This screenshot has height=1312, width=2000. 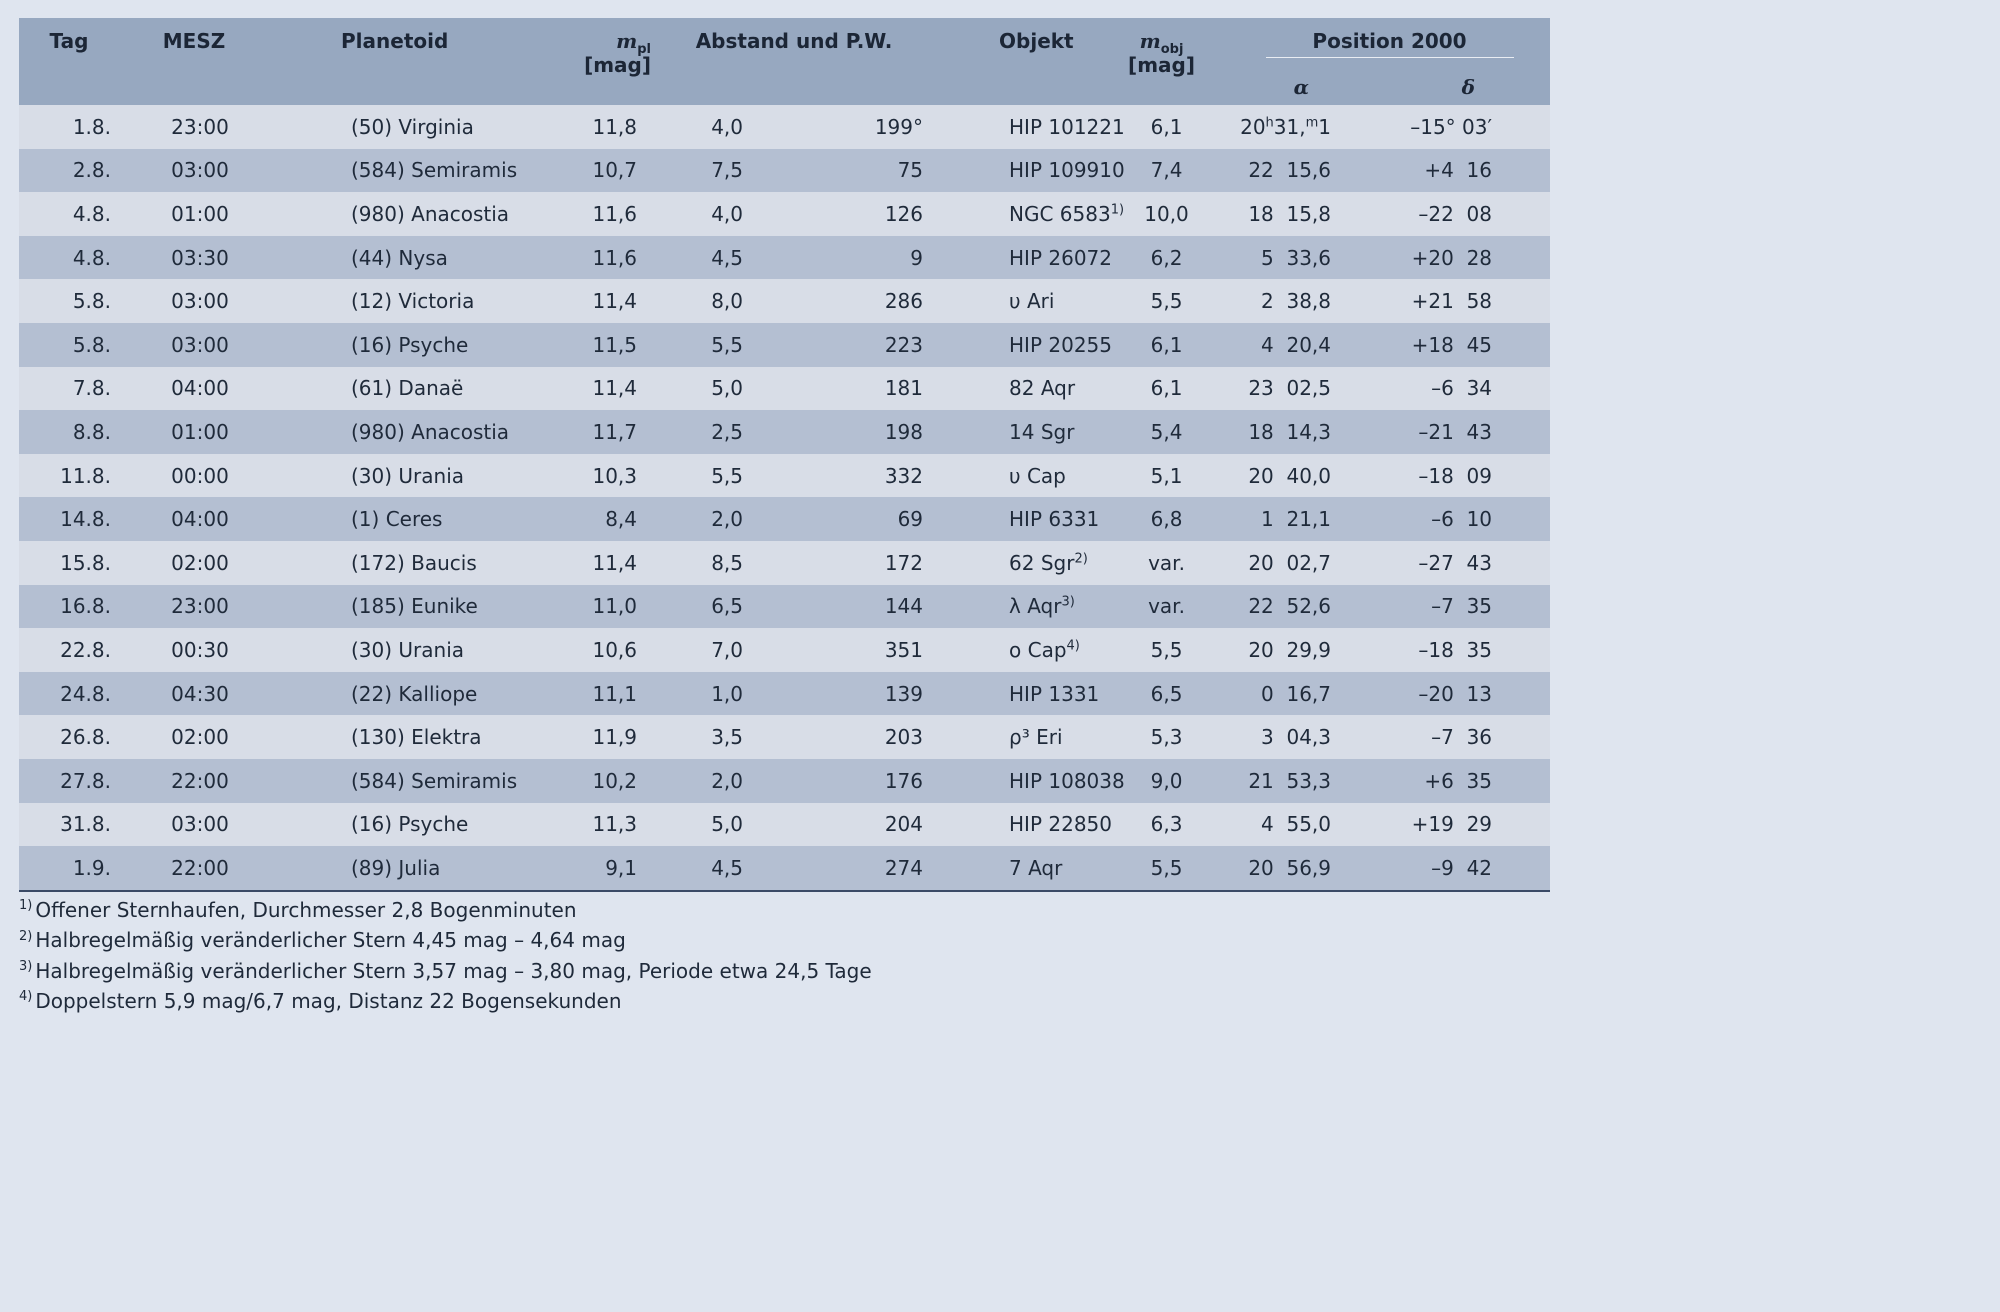 I want to click on cell-delta: –6 10, so click(x=1445, y=519).